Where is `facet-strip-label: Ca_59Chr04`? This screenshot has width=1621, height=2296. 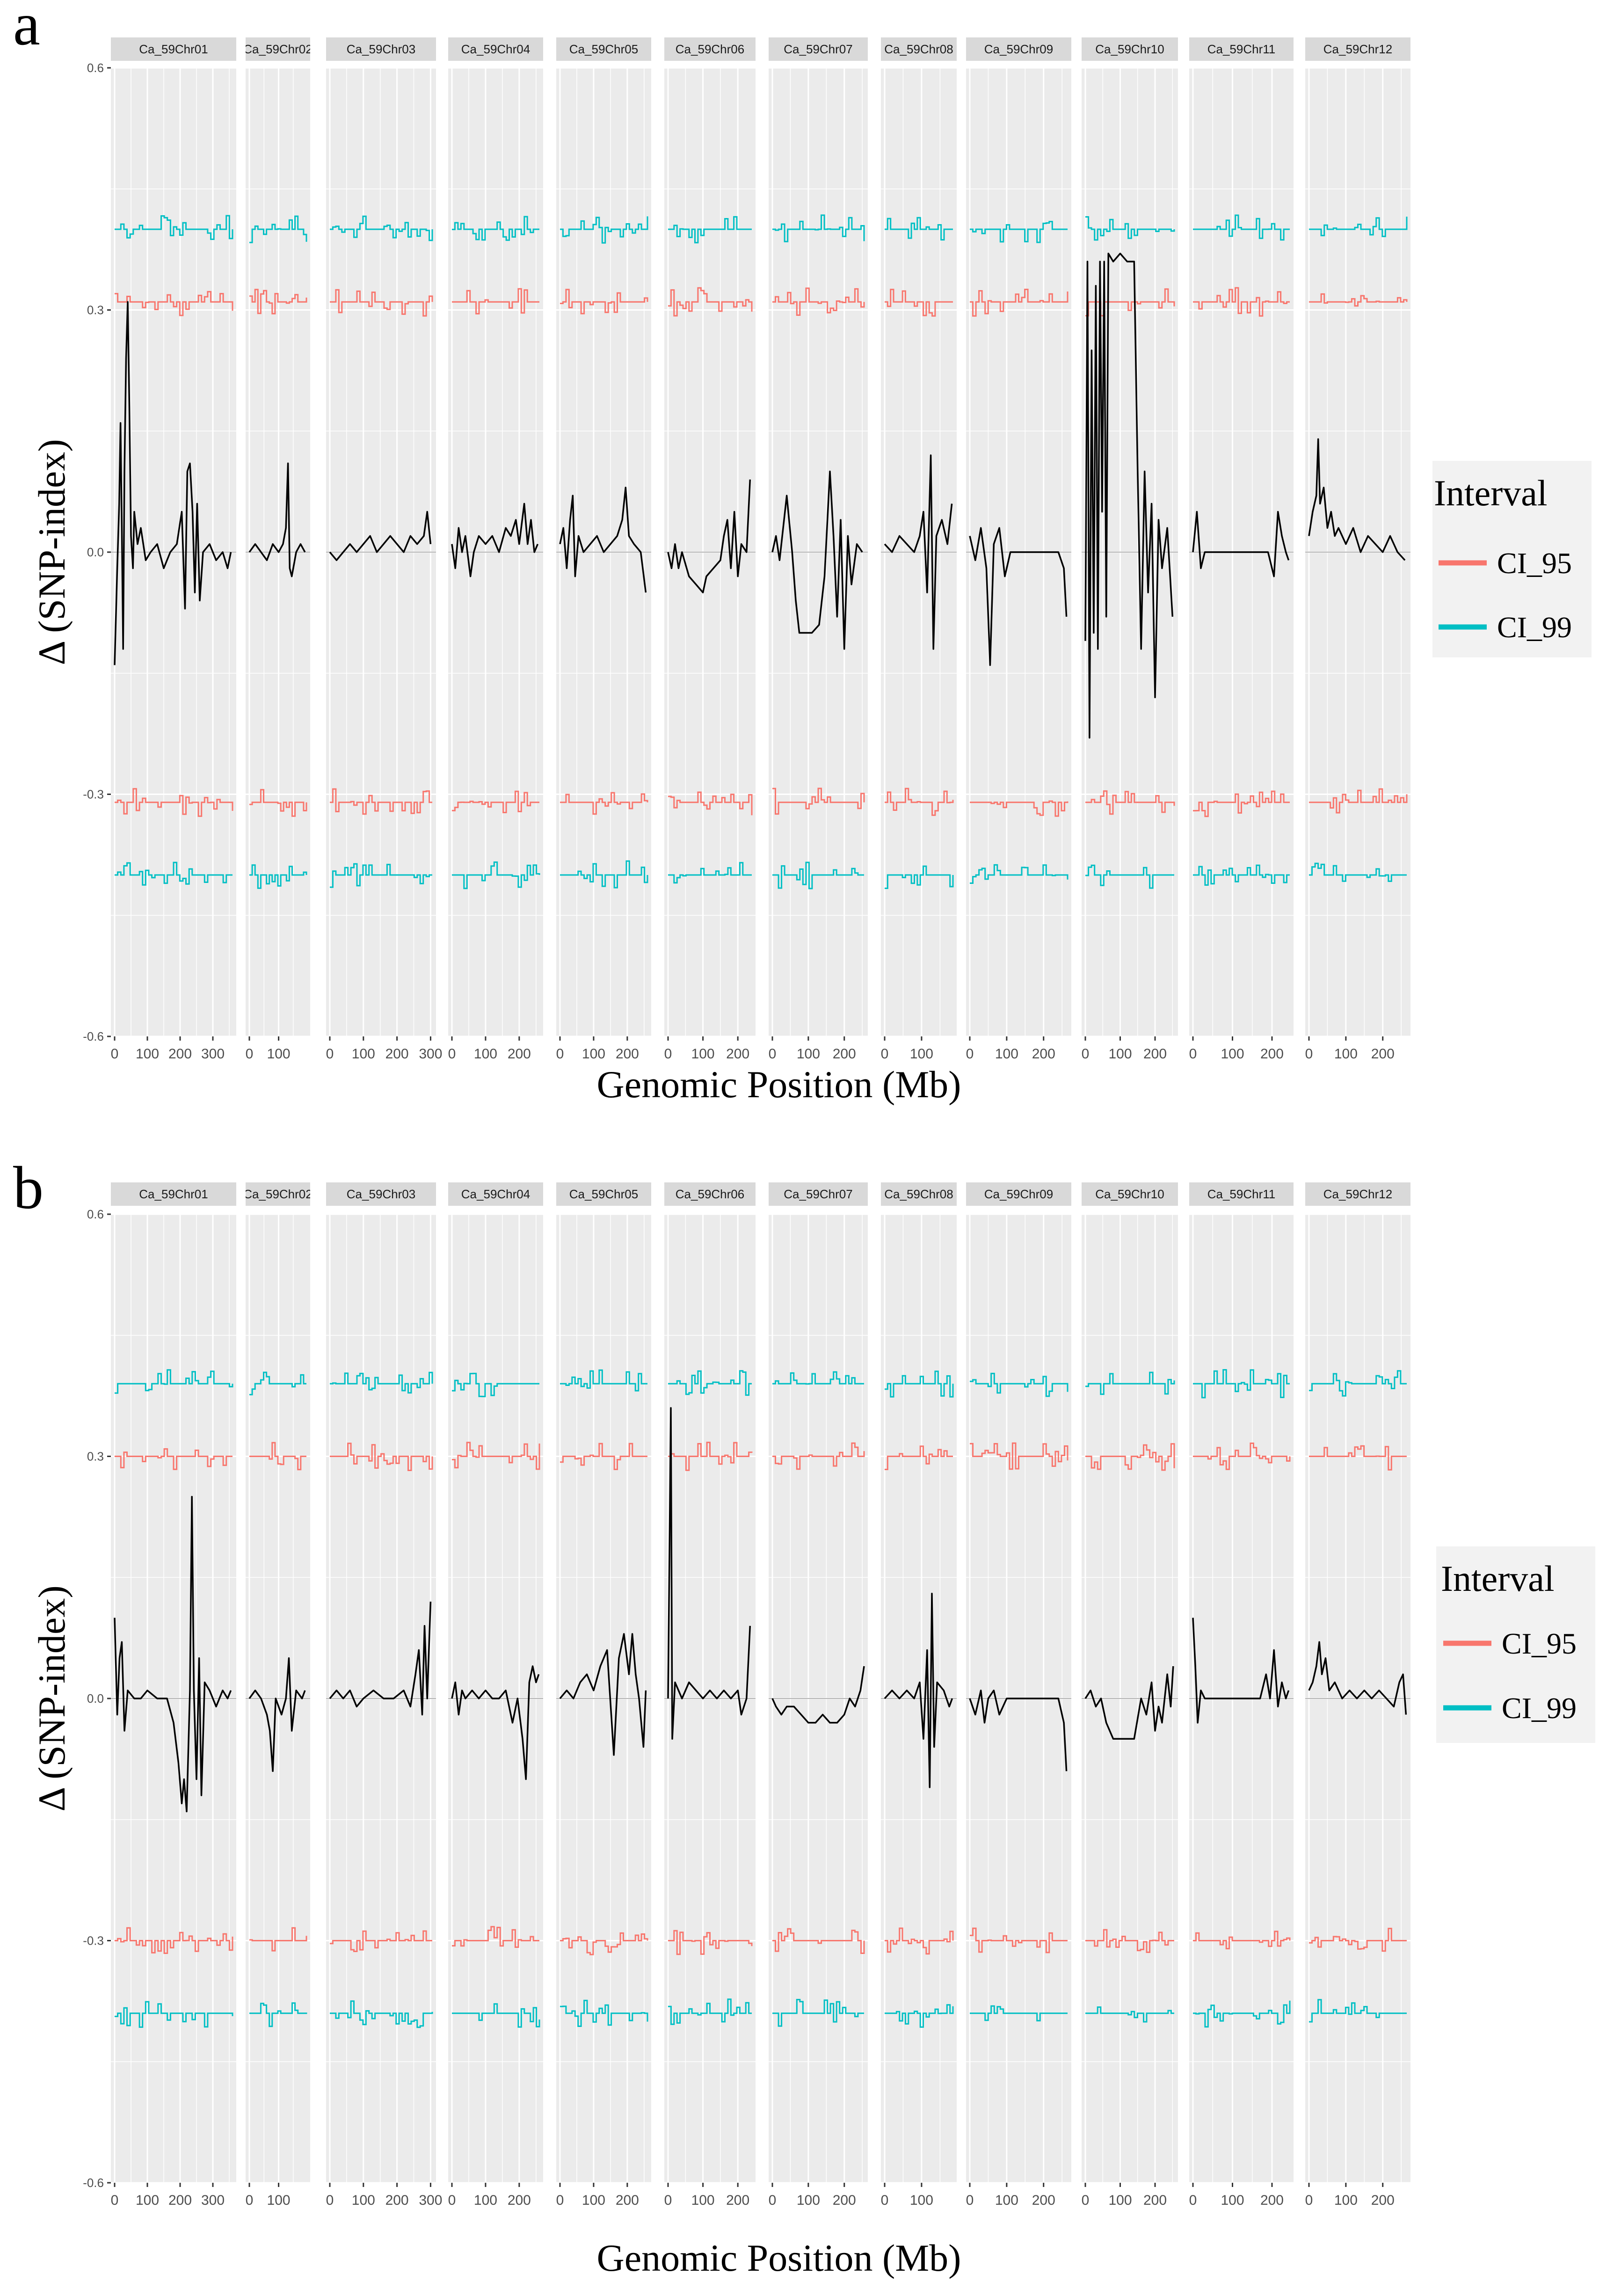 facet-strip-label: Ca_59Chr04 is located at coordinates (495, 1194).